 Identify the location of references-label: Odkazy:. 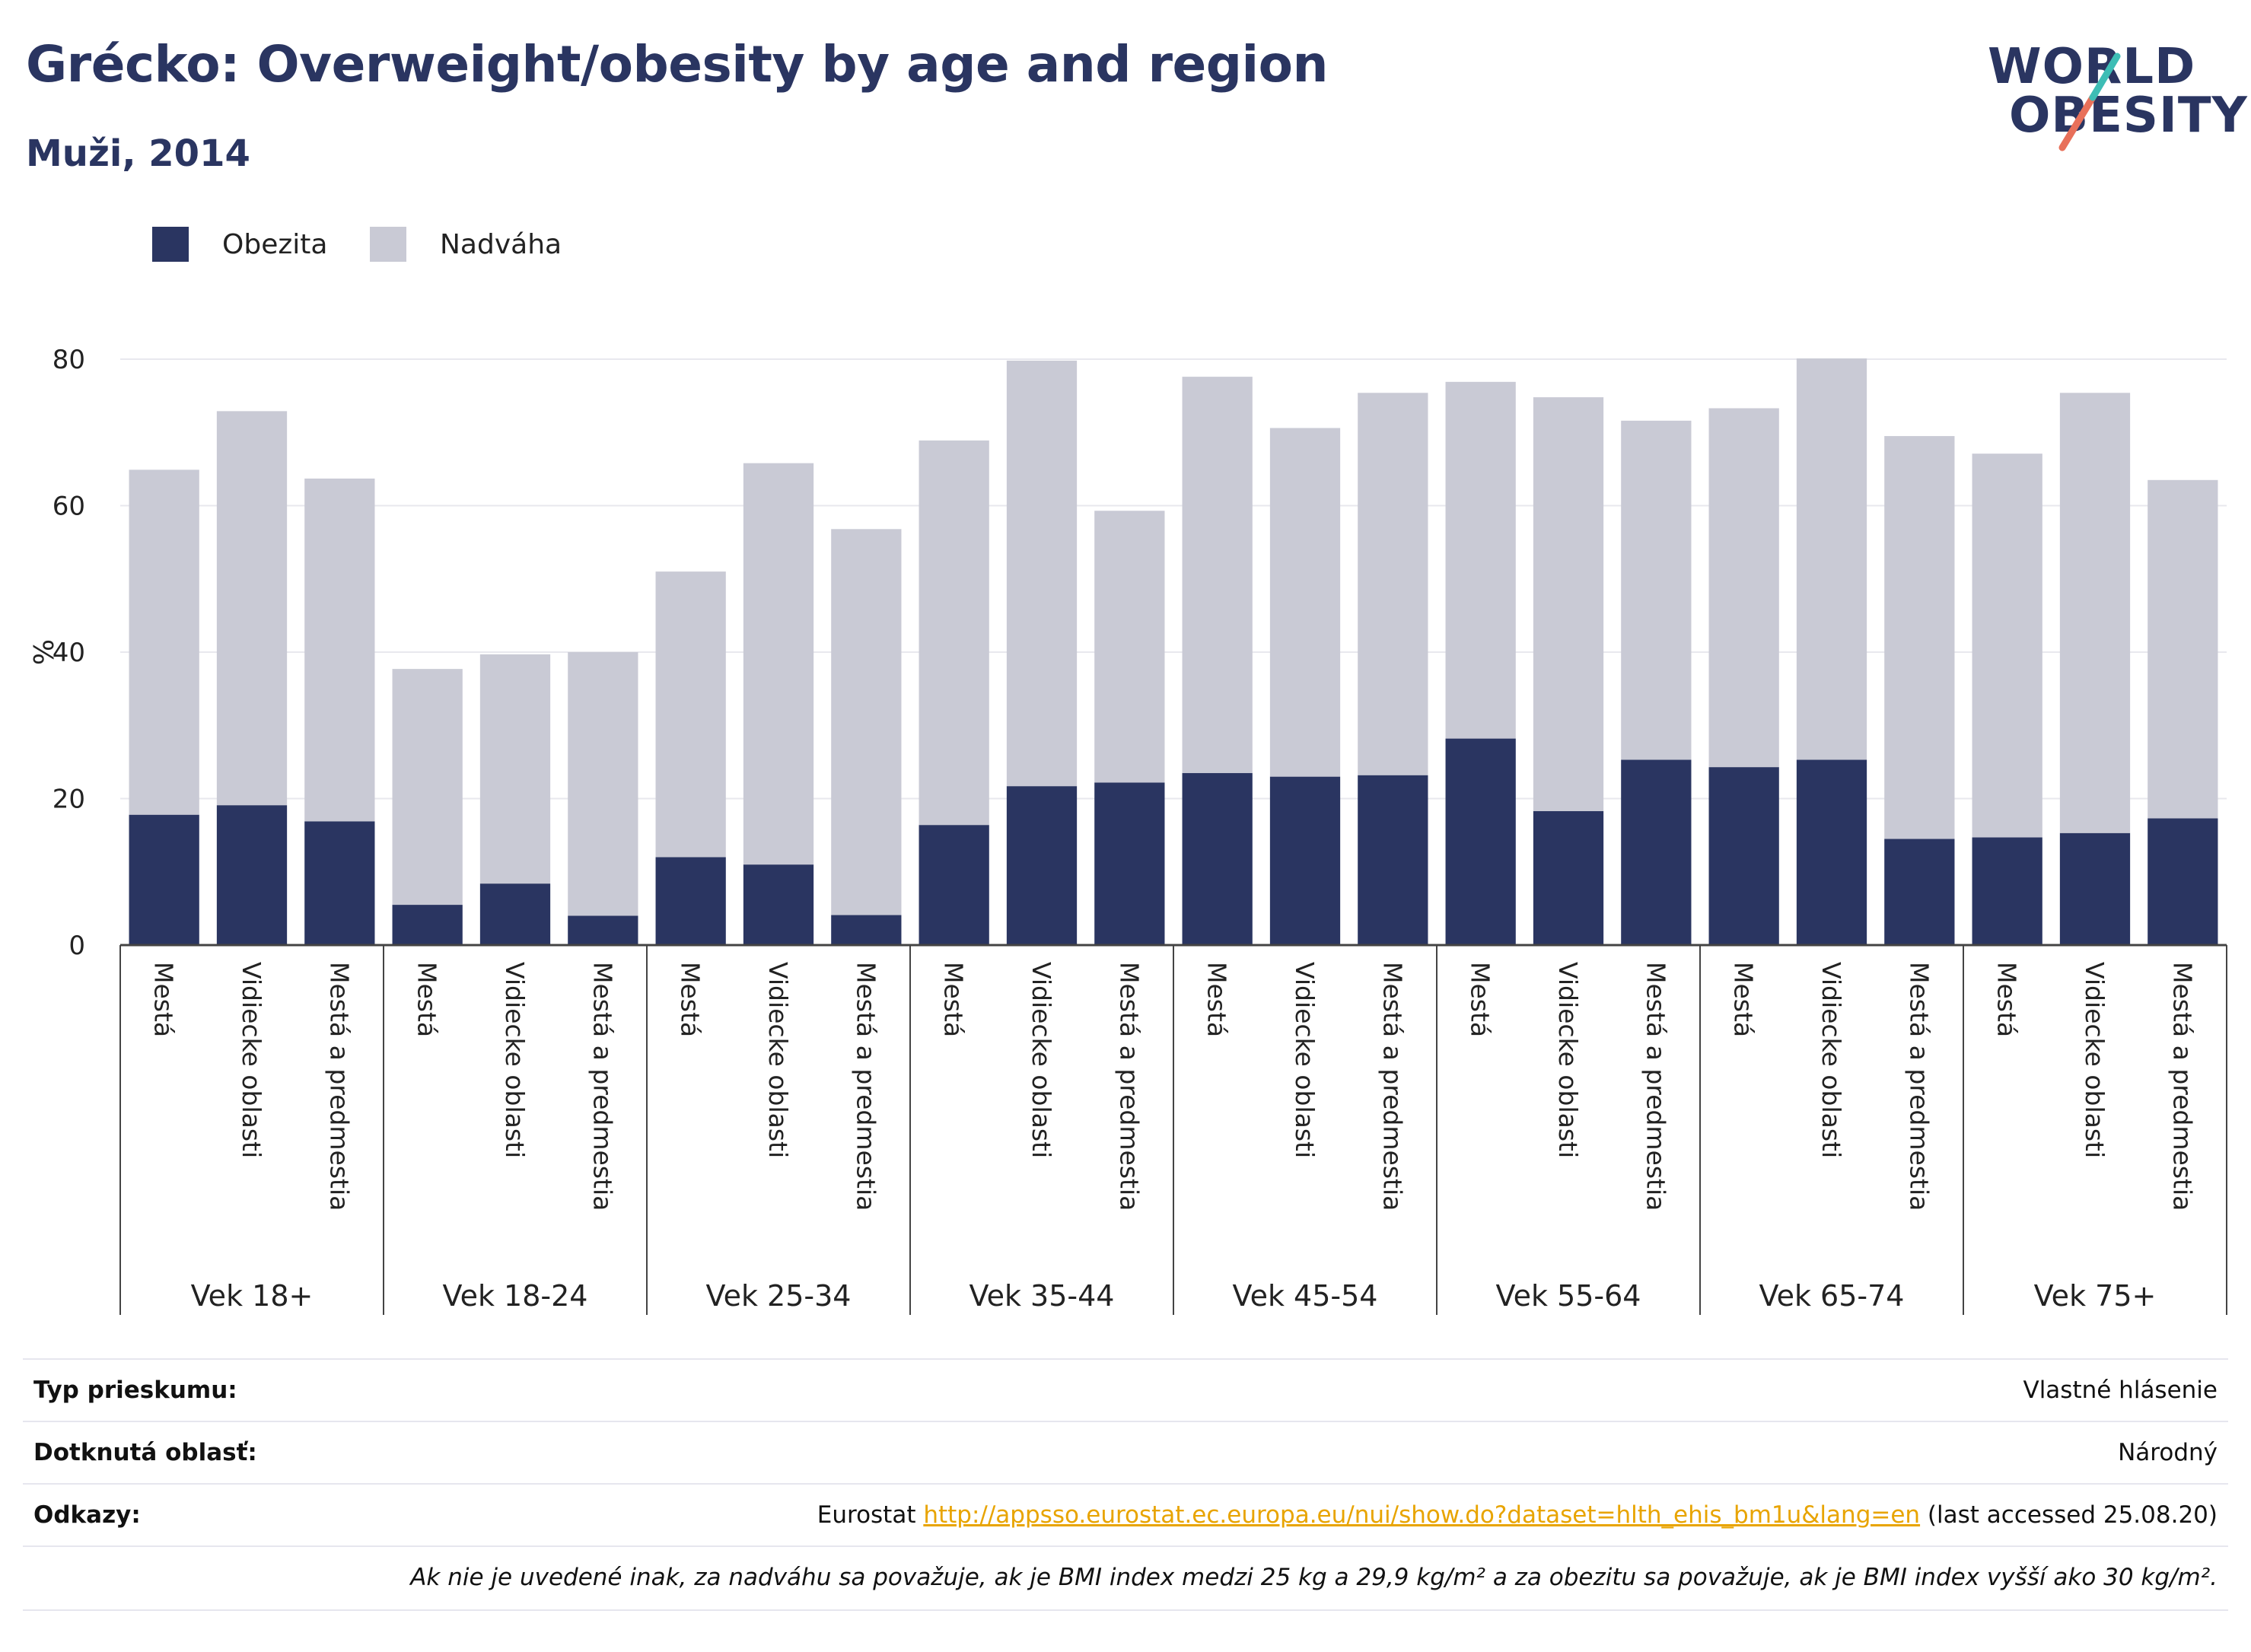
(87, 1515).